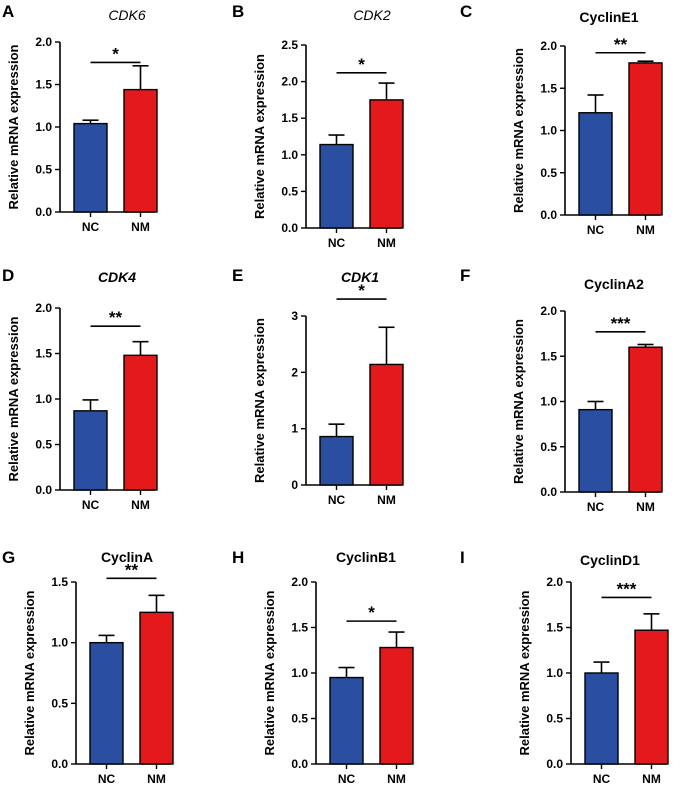 Image resolution: width=685 pixels, height=787 pixels. I want to click on bar-f-nc, so click(595, 450).